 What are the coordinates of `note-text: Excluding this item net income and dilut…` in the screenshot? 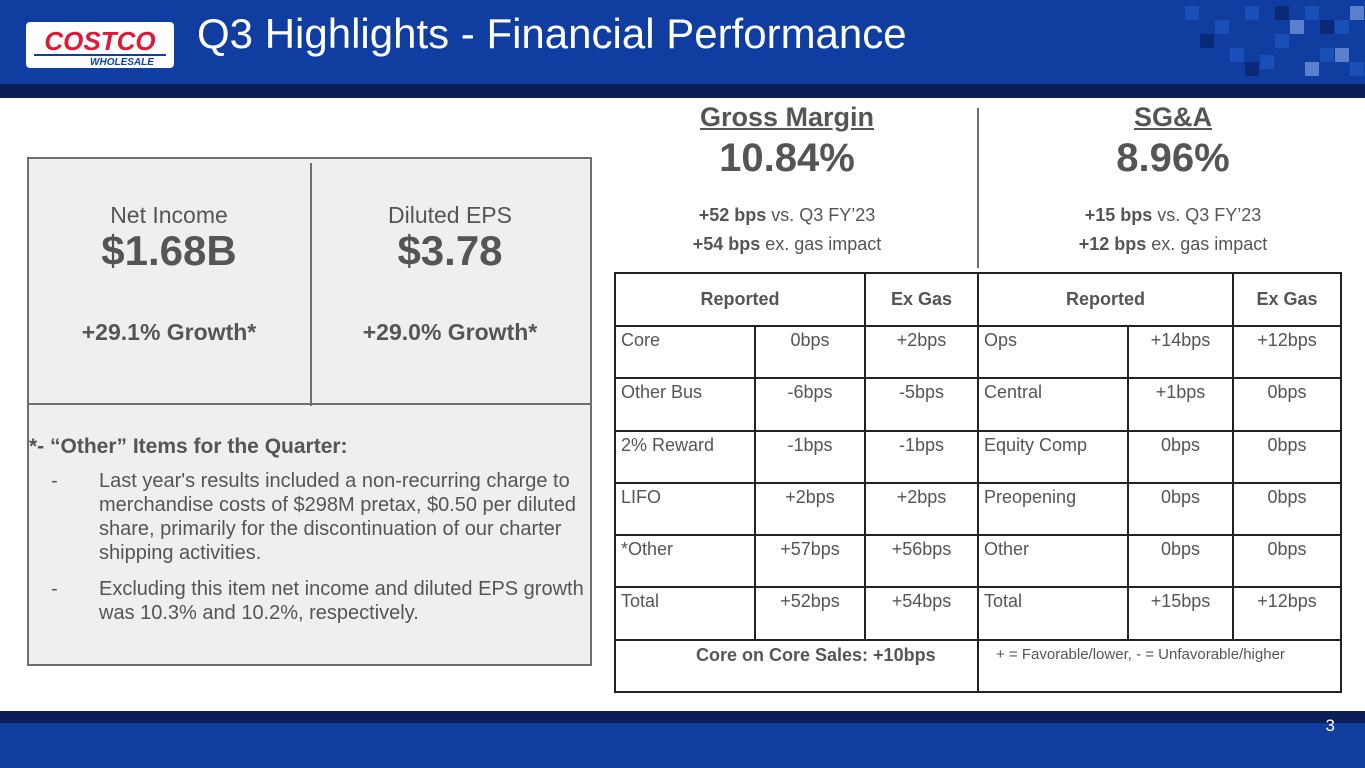 It's located at (341, 601).